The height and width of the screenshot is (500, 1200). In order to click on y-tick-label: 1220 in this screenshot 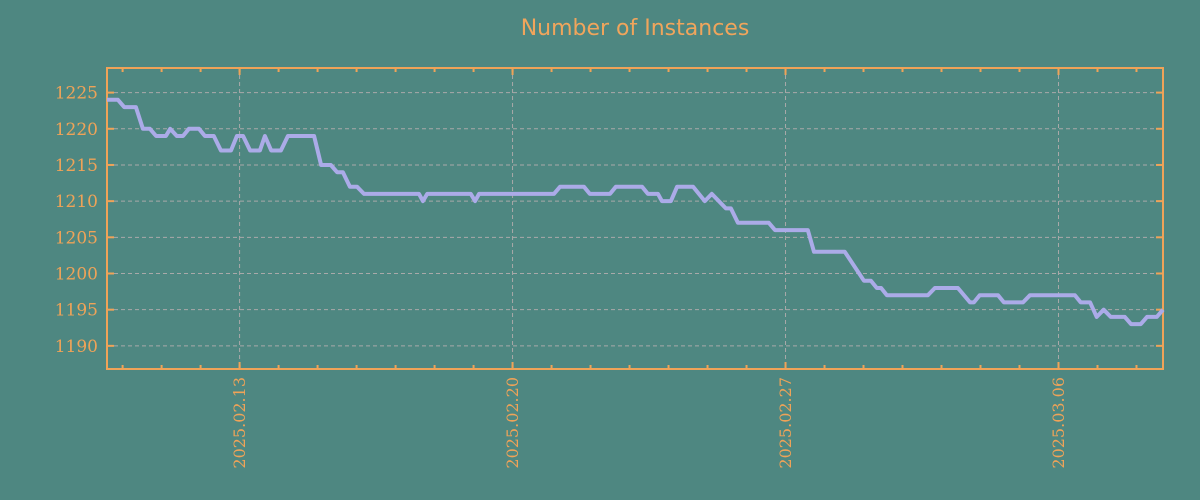, I will do `click(76, 130)`.